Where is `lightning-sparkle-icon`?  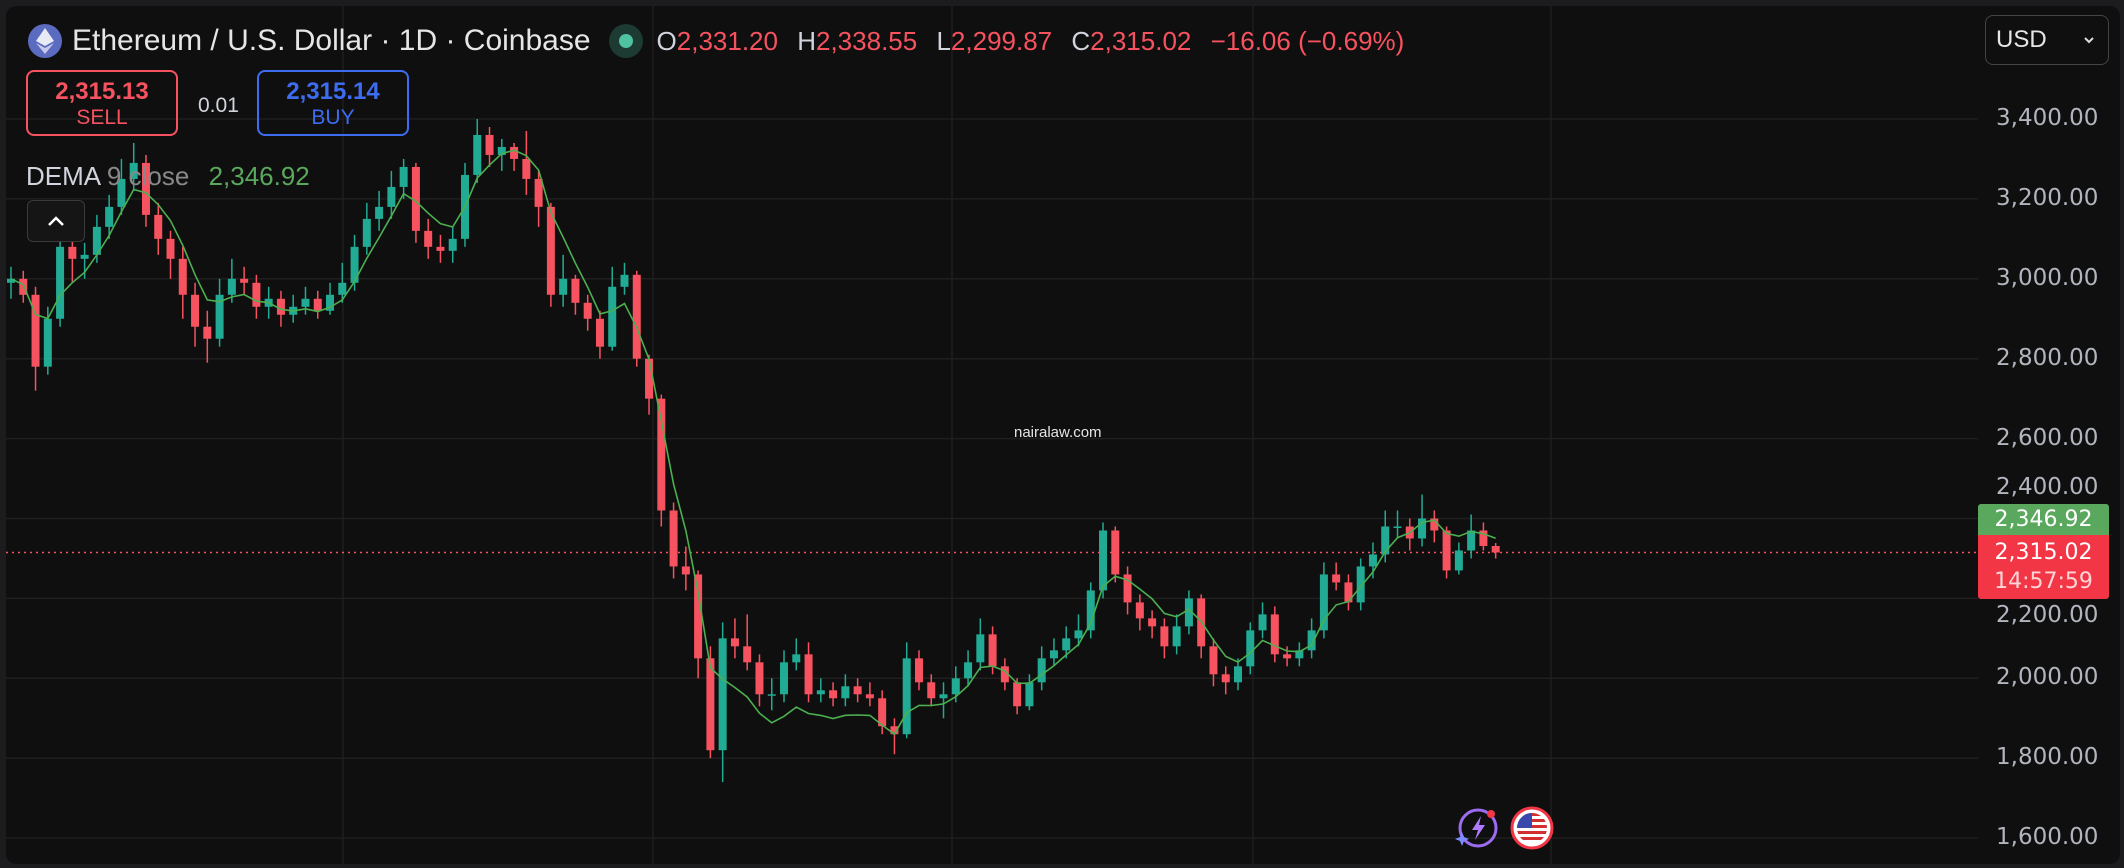 lightning-sparkle-icon is located at coordinates (1476, 828).